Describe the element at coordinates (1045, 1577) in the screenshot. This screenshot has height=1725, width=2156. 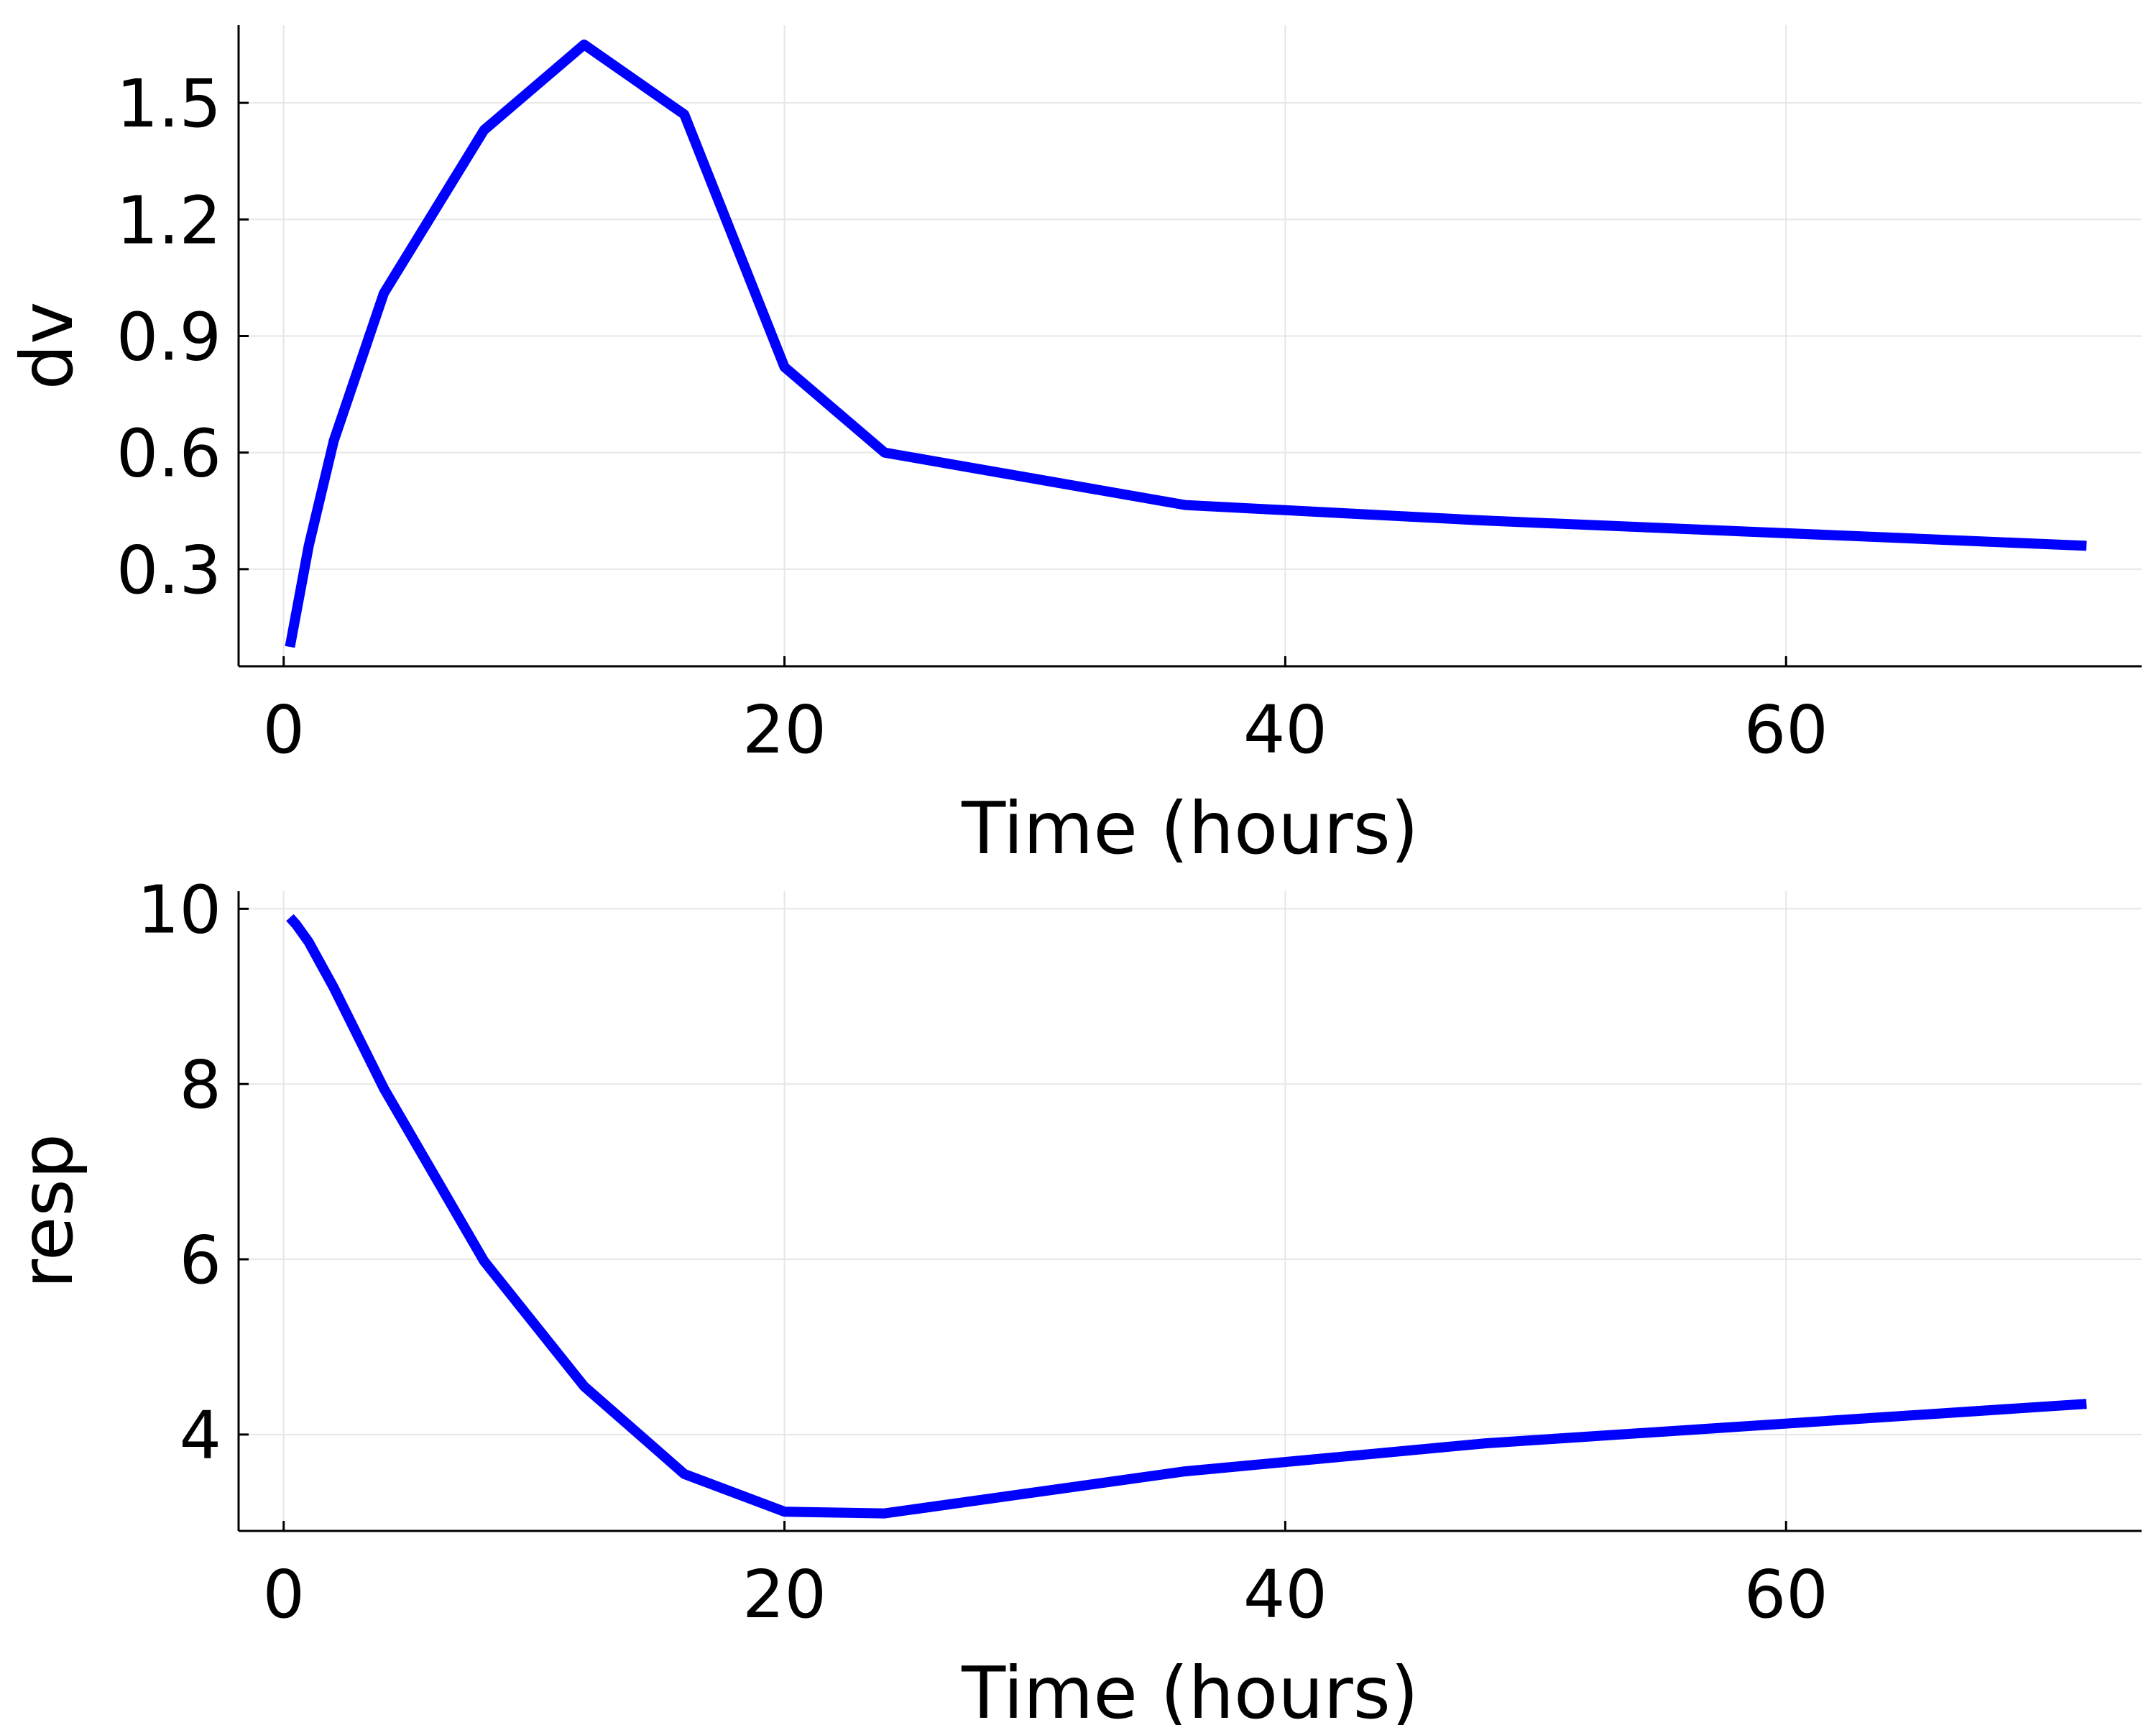
I see `resp-x-ticks: 0 20 40 60` at that location.